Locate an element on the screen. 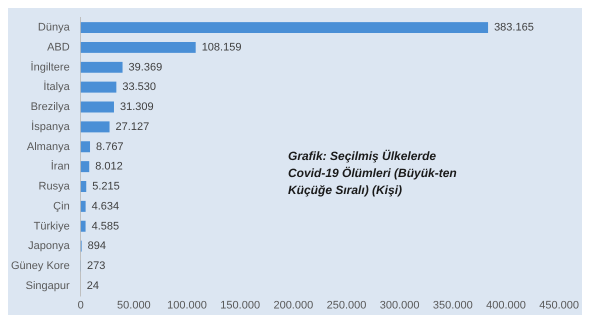 This screenshot has width=590, height=323. y-tick-label: İngiltere is located at coordinates (50, 67).